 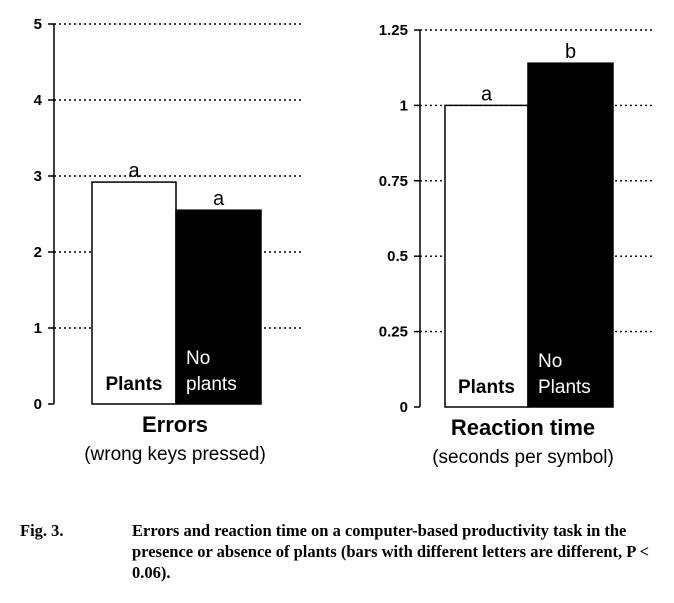 I want to click on chart2-x-subtitle: (seconds per symbol), so click(x=523, y=457).